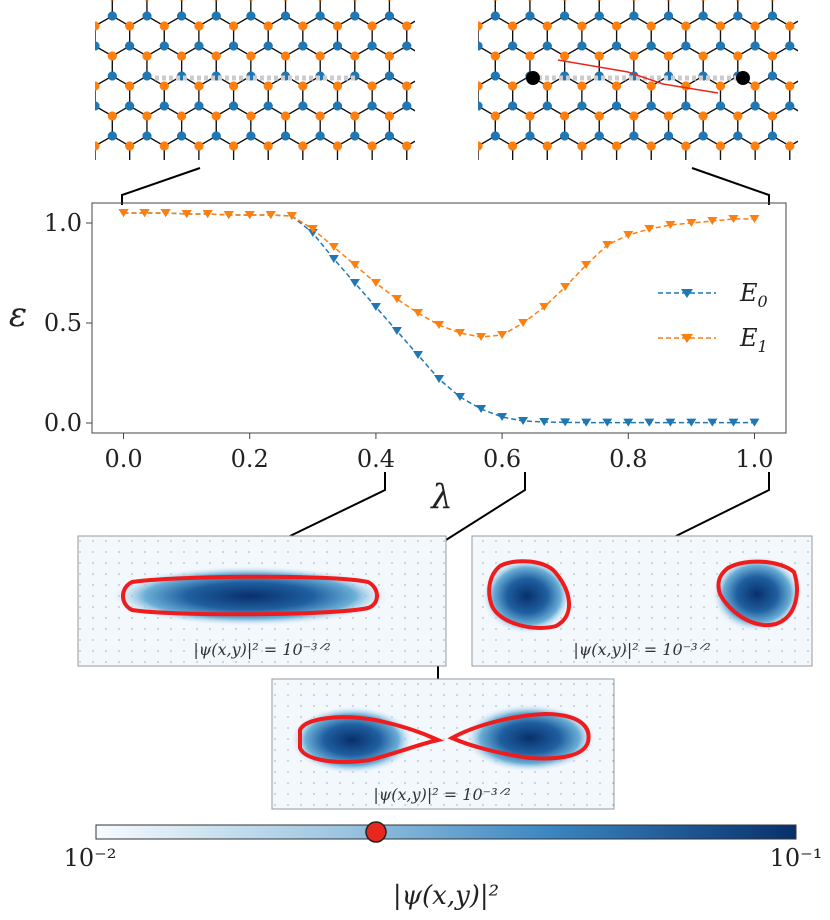 This screenshot has width=830, height=920. What do you see at coordinates (161, 186) in the screenshot?
I see `connector-top-left` at bounding box center [161, 186].